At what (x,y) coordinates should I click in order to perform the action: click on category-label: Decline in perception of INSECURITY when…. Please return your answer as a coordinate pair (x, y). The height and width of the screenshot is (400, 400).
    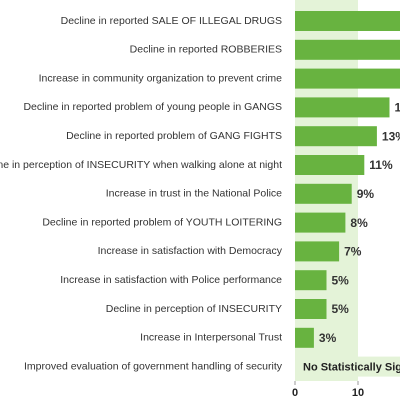
    Looking at the image, I should click on (141, 165).